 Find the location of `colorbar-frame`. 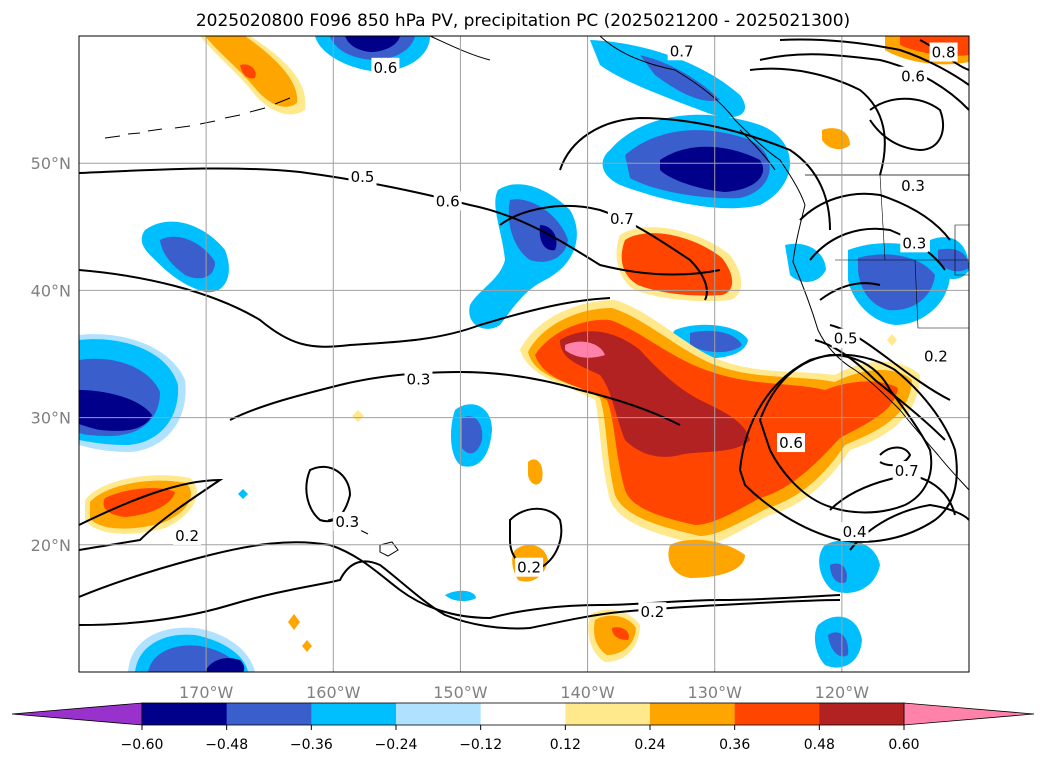

colorbar-frame is located at coordinates (523, 714).